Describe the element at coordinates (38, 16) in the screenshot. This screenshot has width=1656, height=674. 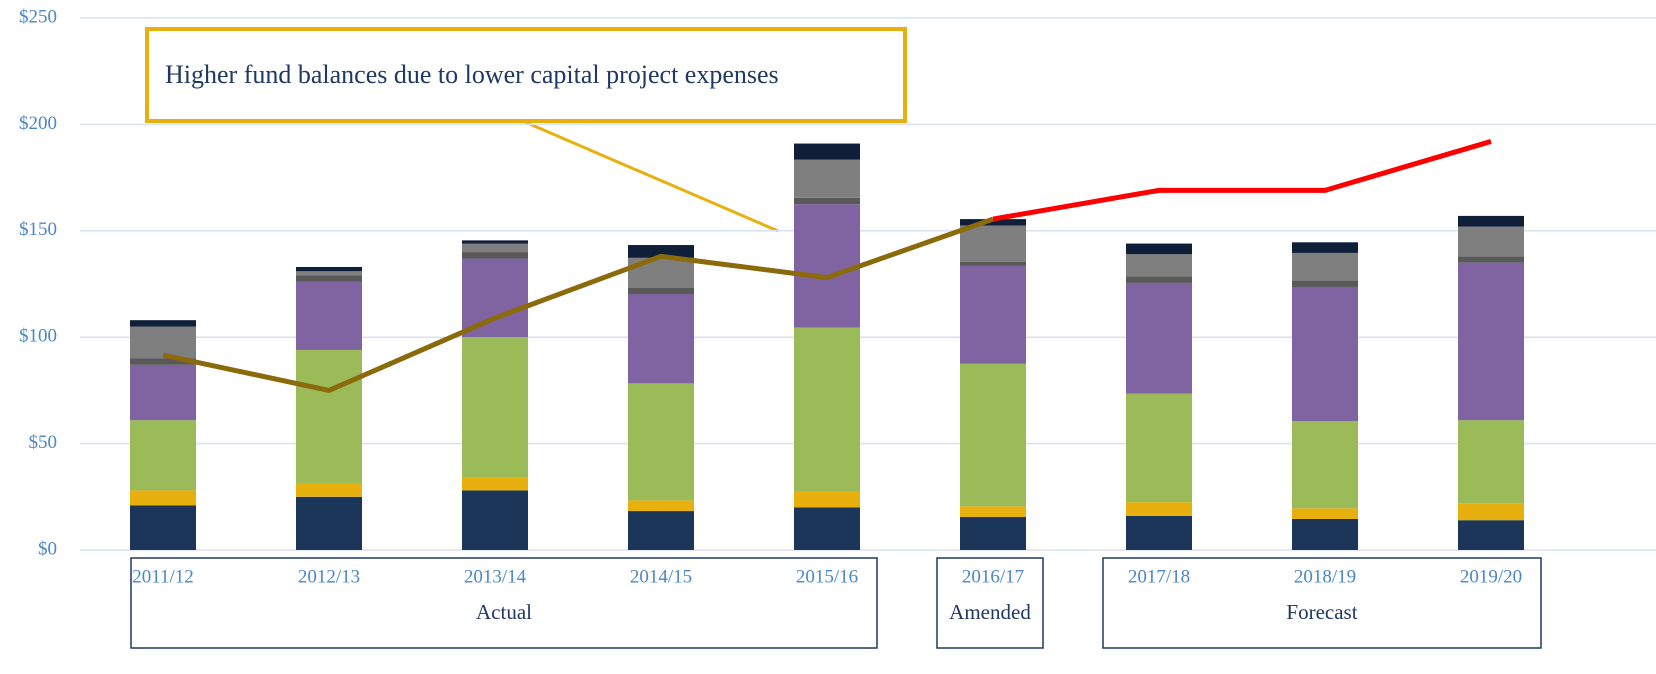
I see `y-tick-label: $250` at that location.